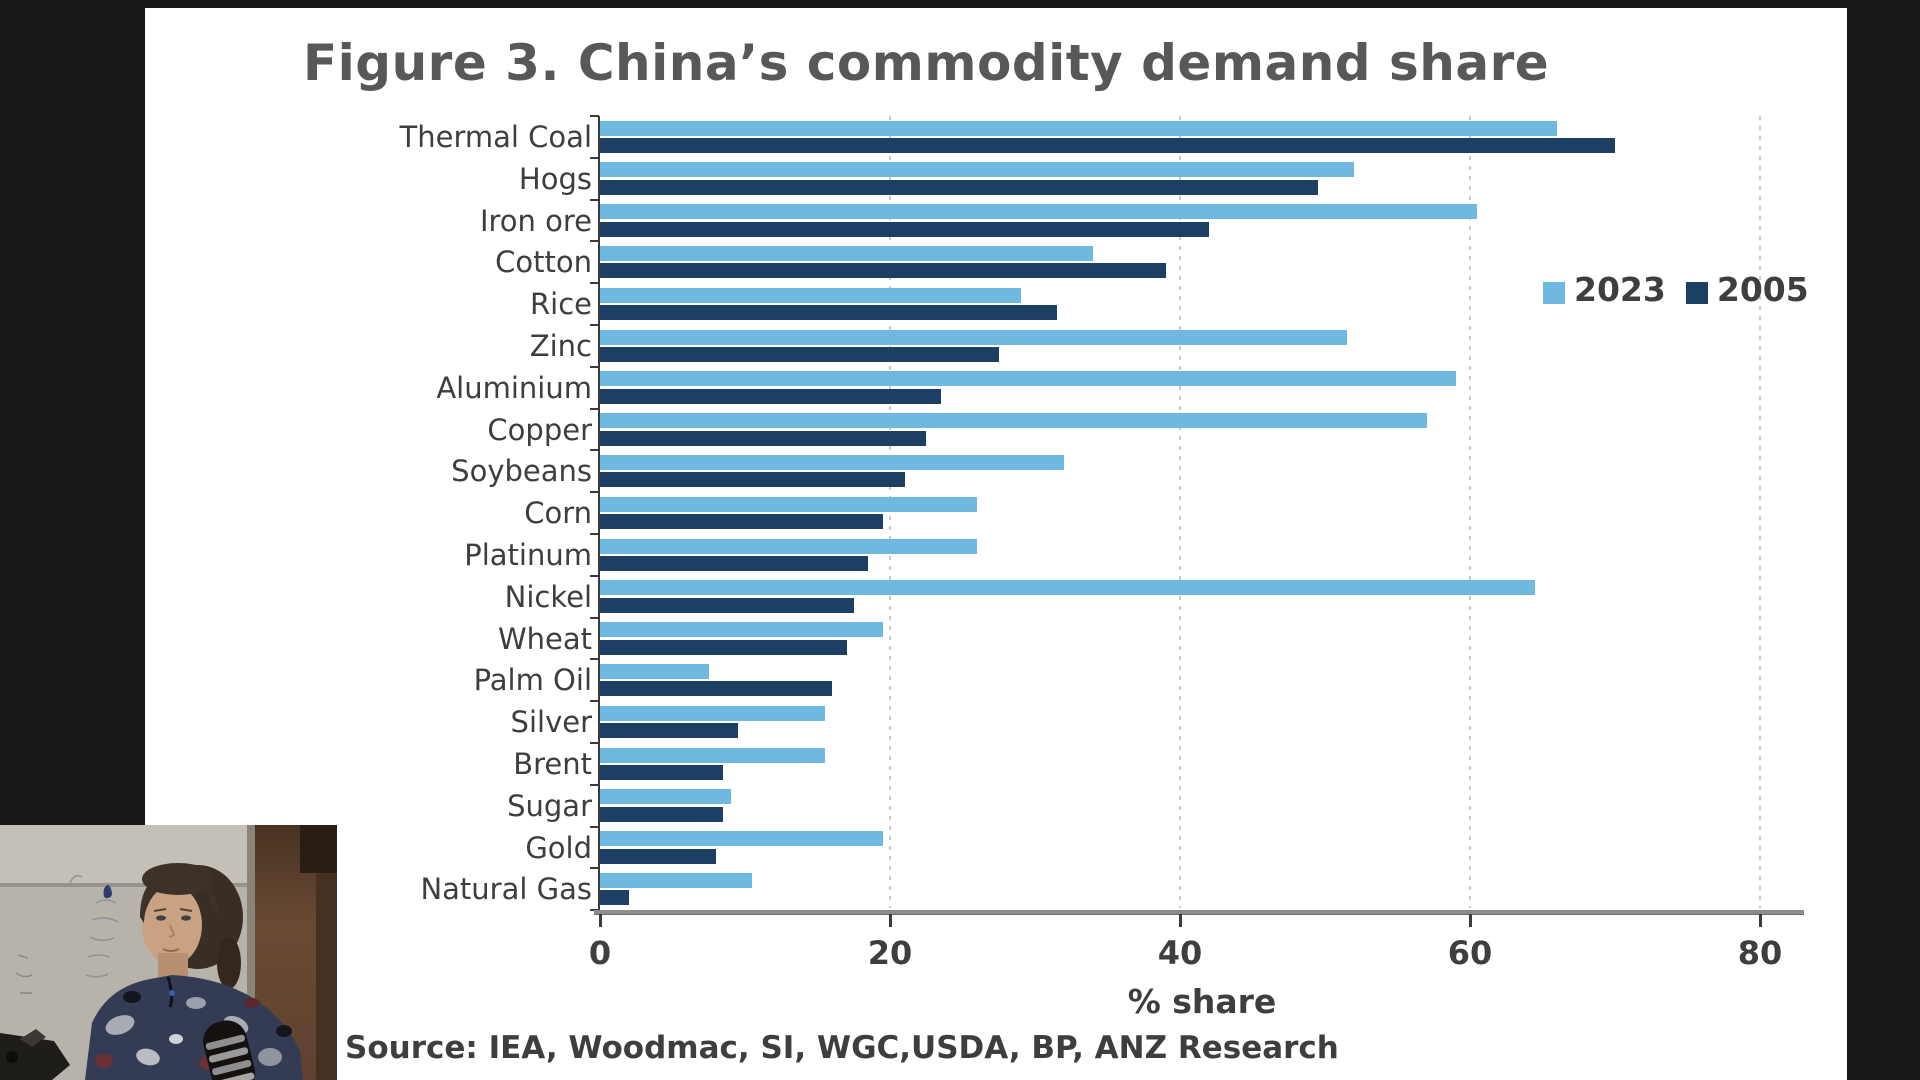 This screenshot has height=1080, width=1920. I want to click on x-tick-label: 60, so click(1470, 953).